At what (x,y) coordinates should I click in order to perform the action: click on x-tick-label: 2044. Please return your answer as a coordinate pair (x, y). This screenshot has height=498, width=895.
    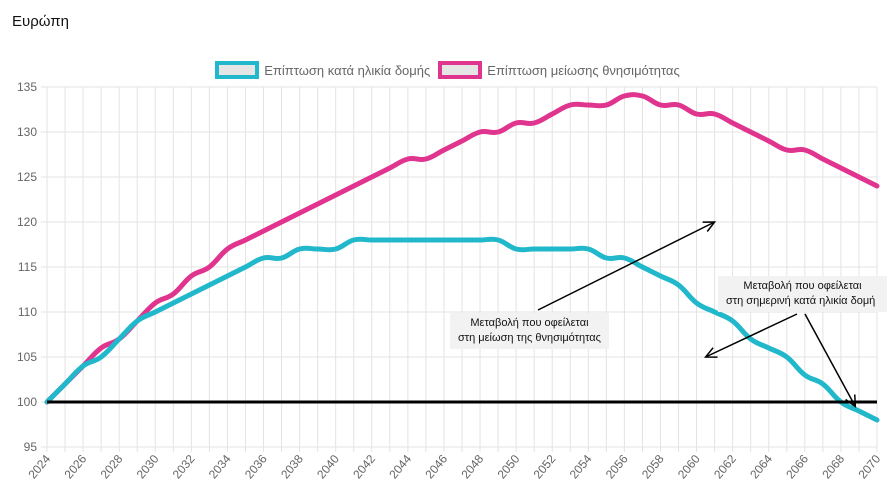
    Looking at the image, I should click on (400, 467).